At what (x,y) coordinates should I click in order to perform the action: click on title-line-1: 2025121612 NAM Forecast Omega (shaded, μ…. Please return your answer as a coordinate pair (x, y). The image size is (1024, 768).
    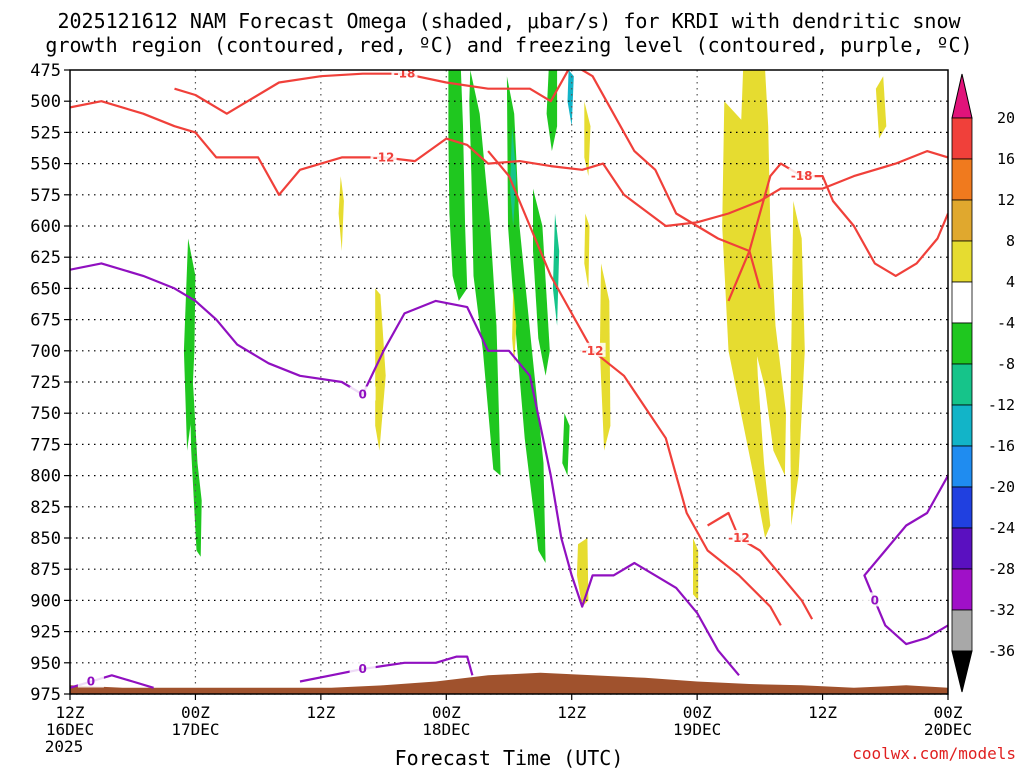
    Looking at the image, I should click on (509, 21).